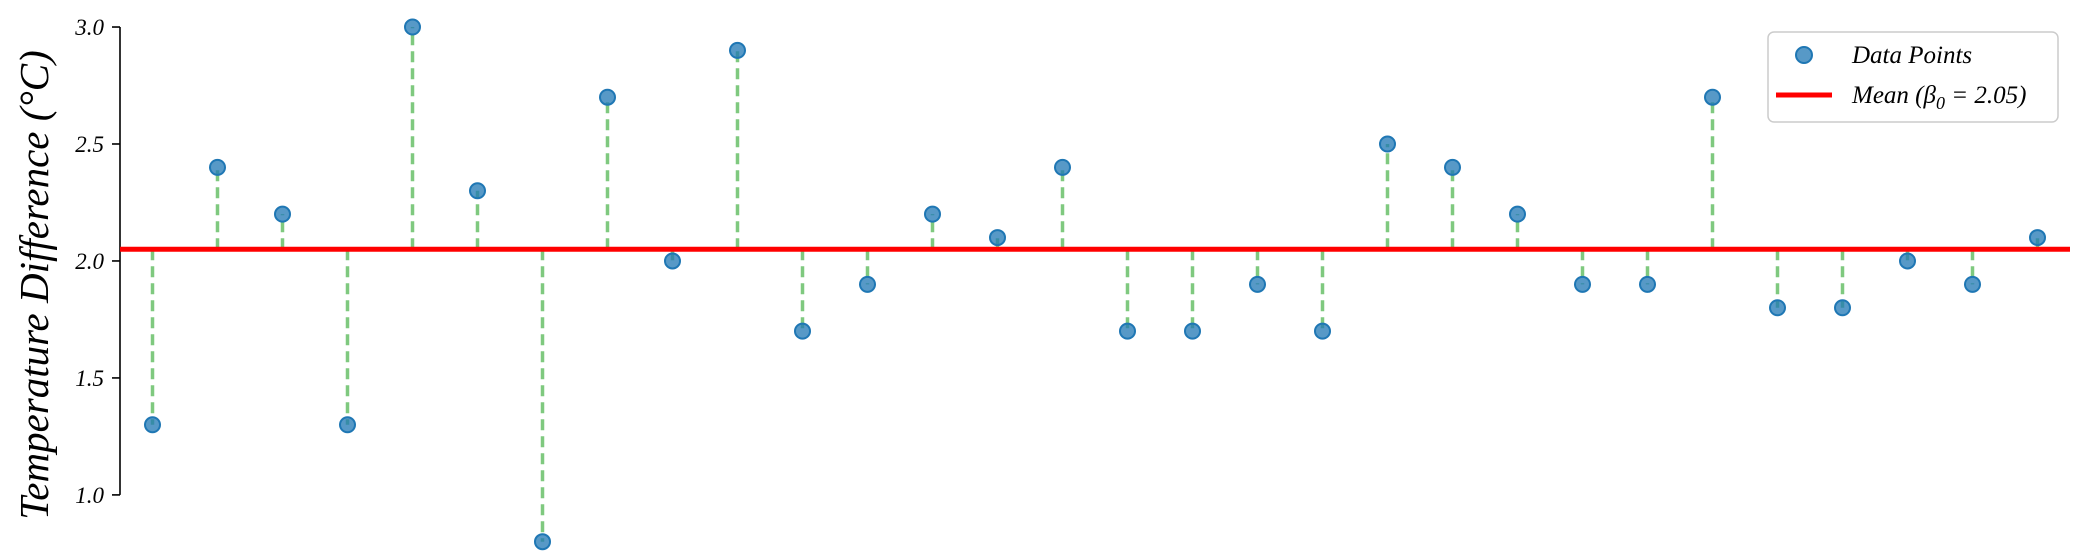 The width and height of the screenshot is (2090, 556). I want to click on legend: Data Points Mean (β0 = 2.05), so click(1913, 77).